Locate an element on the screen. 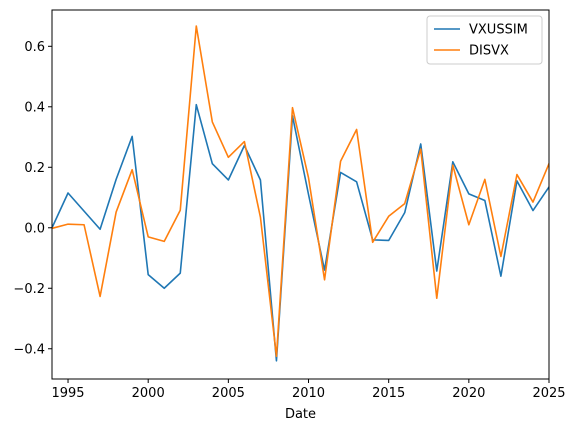 The height and width of the screenshot is (432, 577). x-tick-label: 2010 is located at coordinates (308, 393).